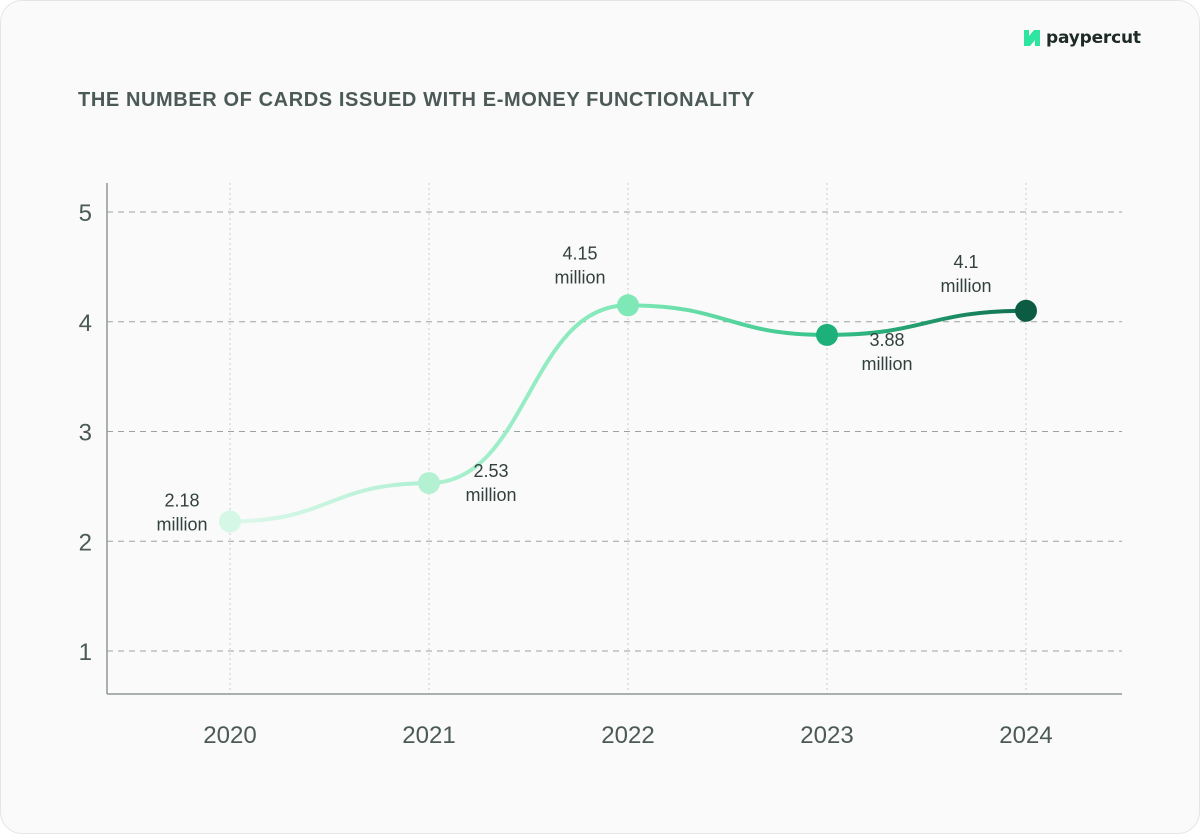 The image size is (1200, 834). I want to click on brand-name: paypercut, so click(1093, 38).